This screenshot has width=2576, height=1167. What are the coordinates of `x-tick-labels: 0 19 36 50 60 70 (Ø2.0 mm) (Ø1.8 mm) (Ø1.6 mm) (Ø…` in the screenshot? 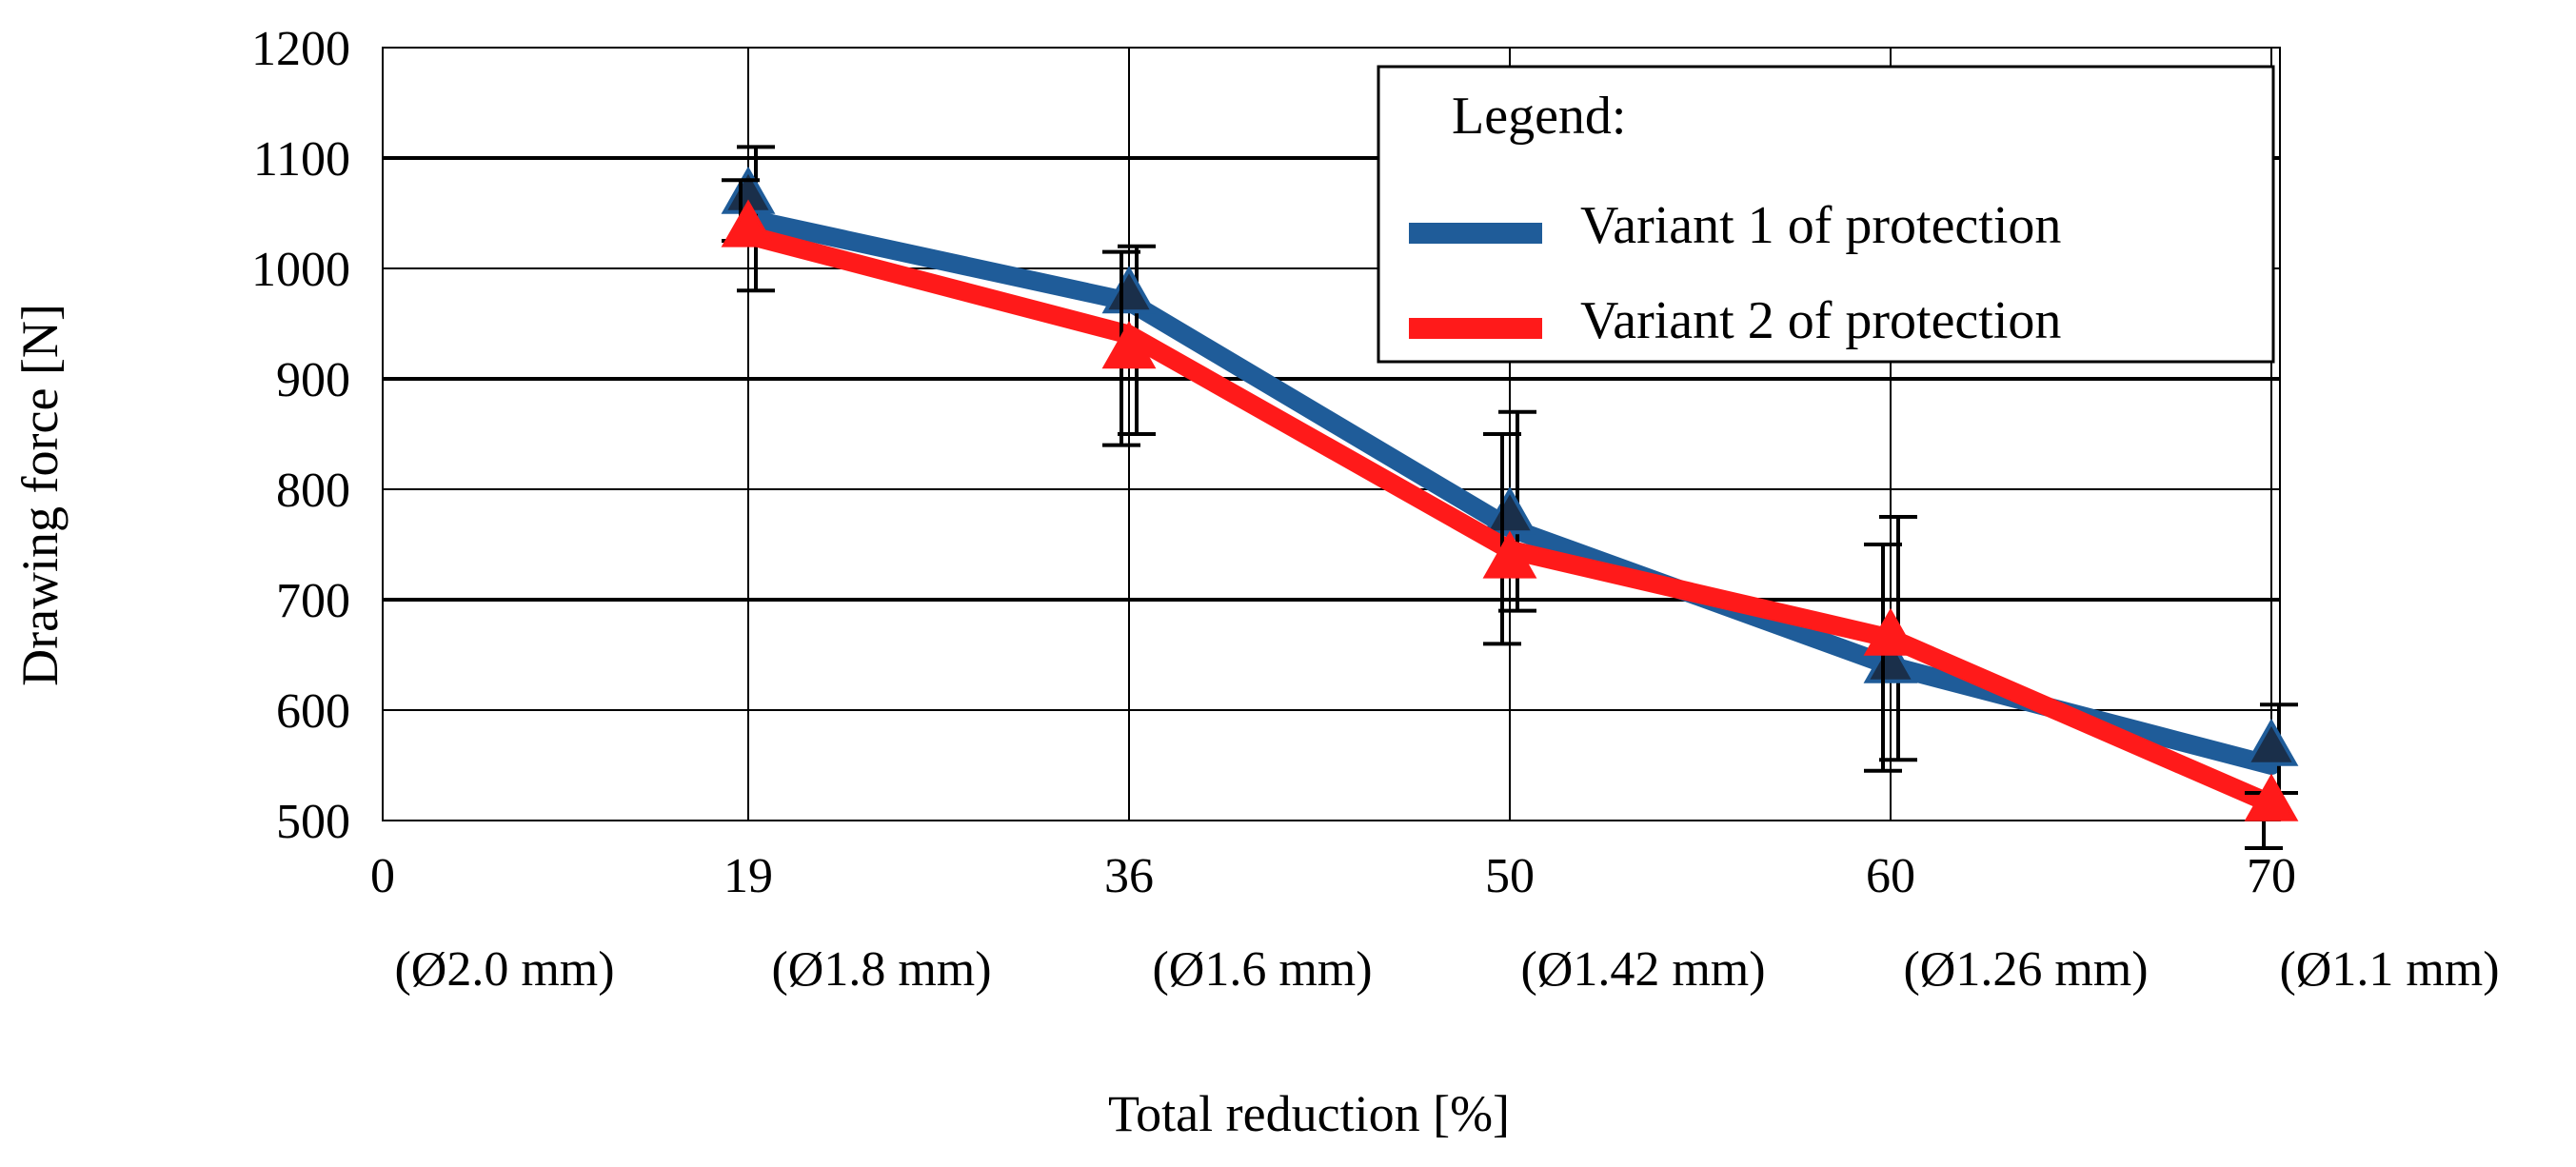 It's located at (1435, 923).